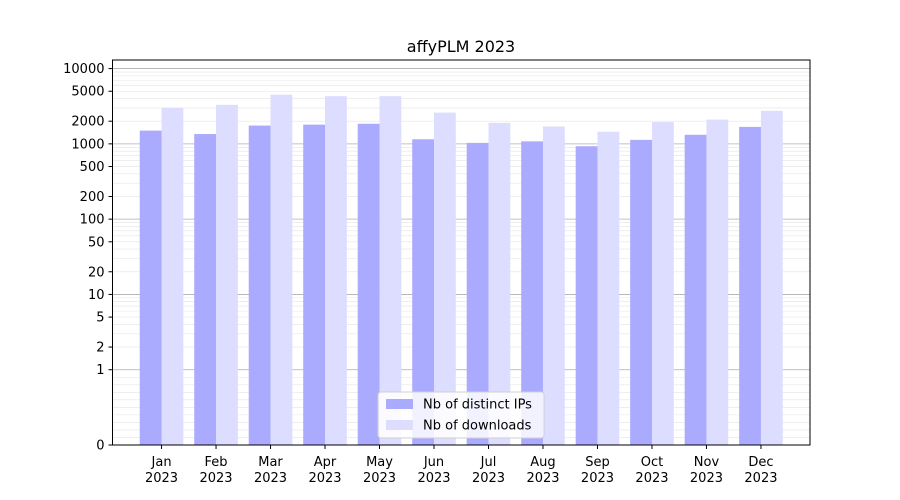 Image resolution: width=900 pixels, height=500 pixels. I want to click on y-tick-label: 1000, so click(87, 144).